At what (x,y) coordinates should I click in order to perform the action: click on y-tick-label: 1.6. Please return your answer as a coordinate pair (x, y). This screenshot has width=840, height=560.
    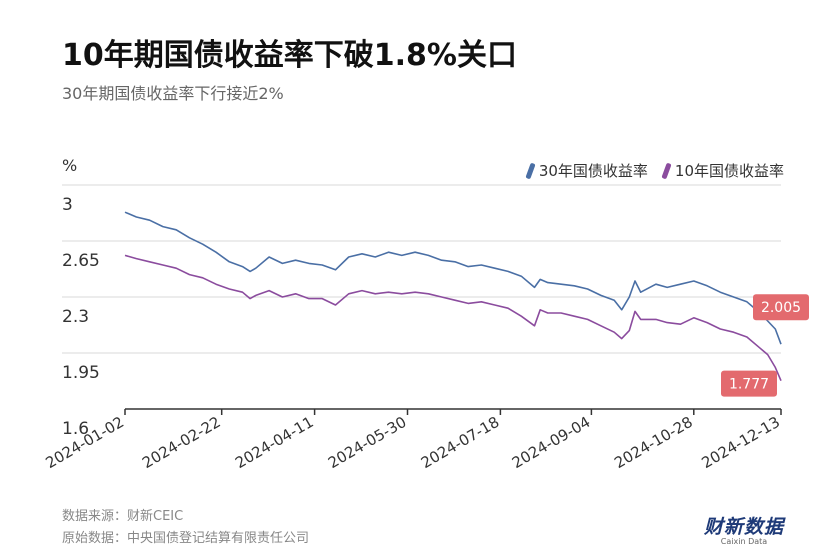
    Looking at the image, I should click on (75, 429).